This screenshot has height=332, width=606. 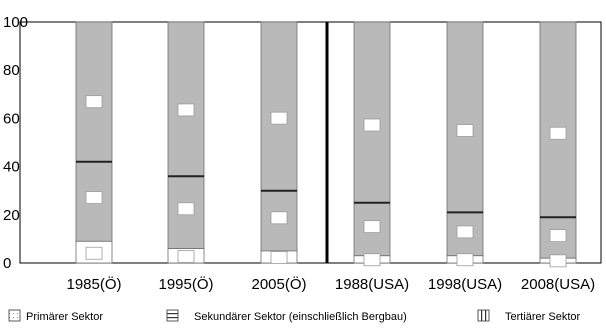 I want to click on legend-primary-swatch, so click(x=14, y=315).